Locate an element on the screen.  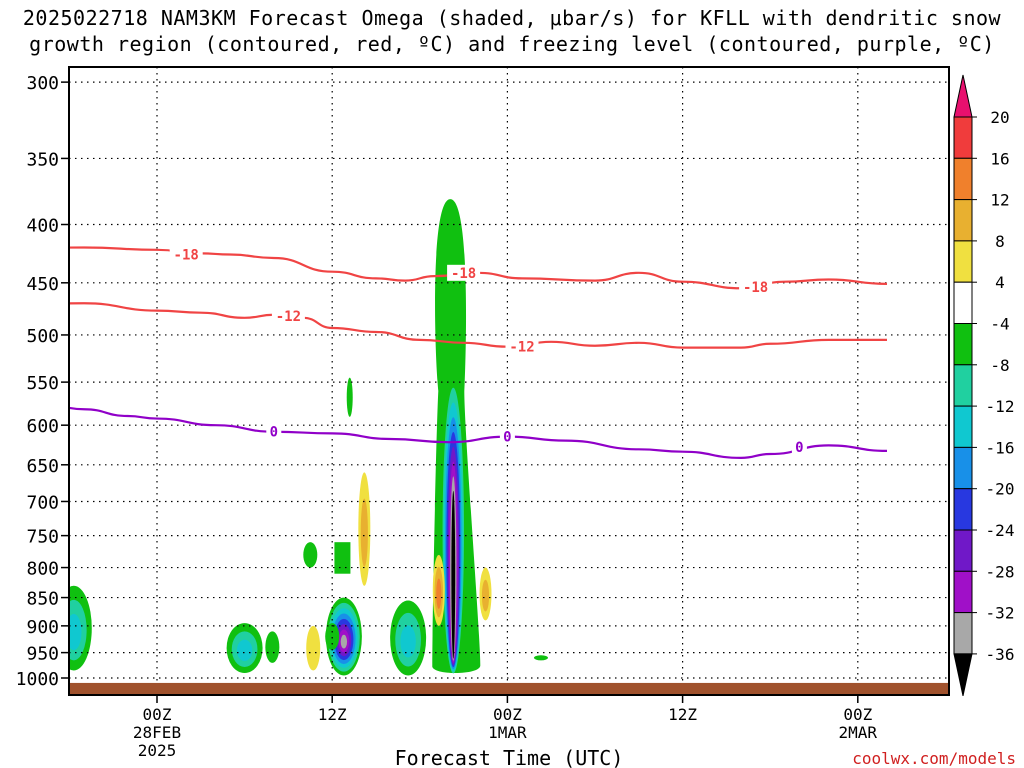
y-tick-label-250: 250 is located at coordinates (42, 2).